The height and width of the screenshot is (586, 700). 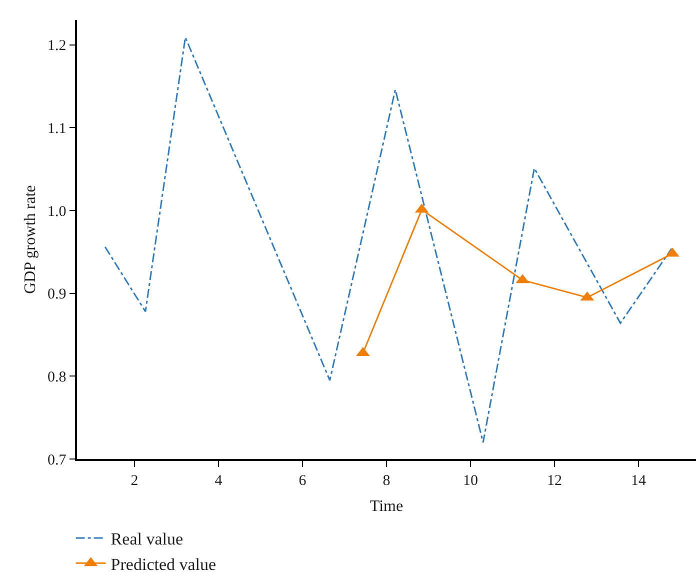 I want to click on x-tick-label: 8, so click(x=386, y=480).